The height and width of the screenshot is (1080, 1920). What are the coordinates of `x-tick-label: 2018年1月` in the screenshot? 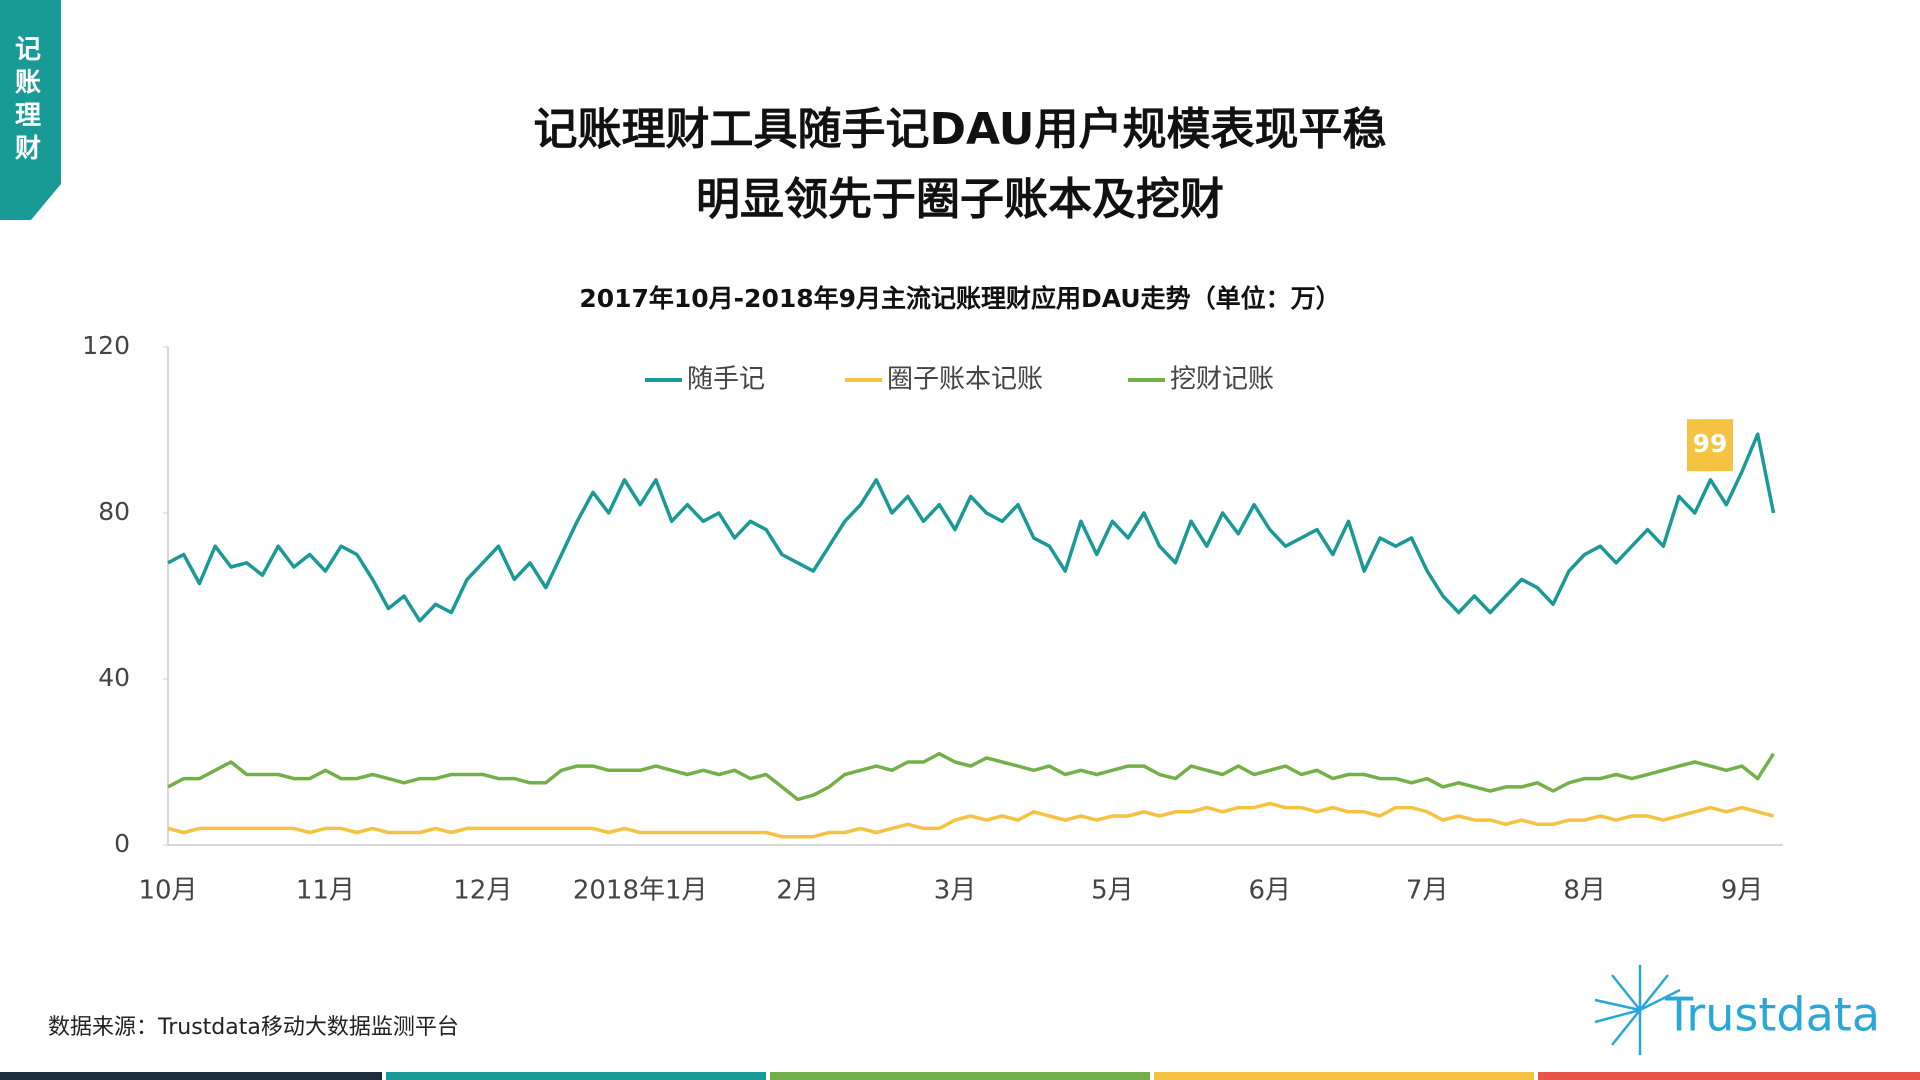 It's located at (640, 891).